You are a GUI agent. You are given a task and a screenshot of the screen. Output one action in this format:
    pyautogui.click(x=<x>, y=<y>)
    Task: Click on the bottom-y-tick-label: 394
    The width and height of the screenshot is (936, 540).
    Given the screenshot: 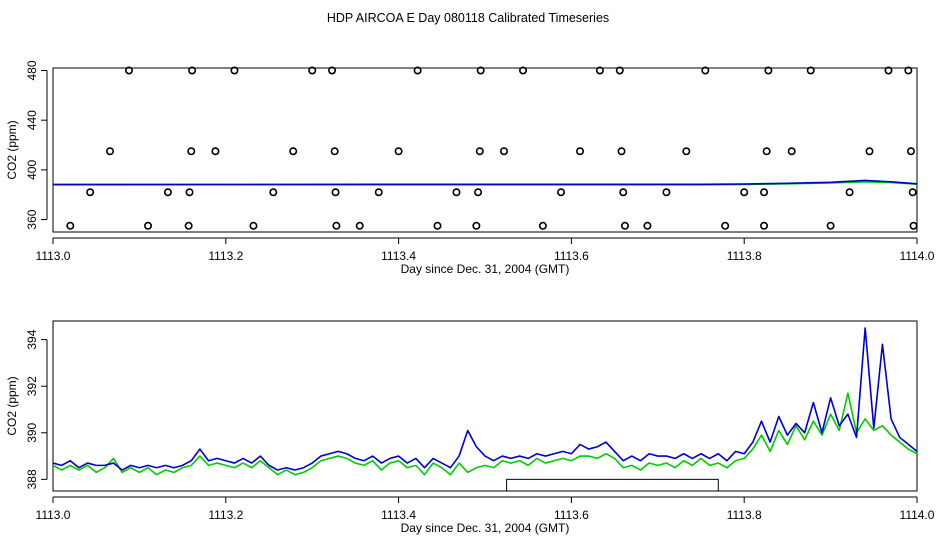 What is the action you would take?
    pyautogui.click(x=32, y=339)
    